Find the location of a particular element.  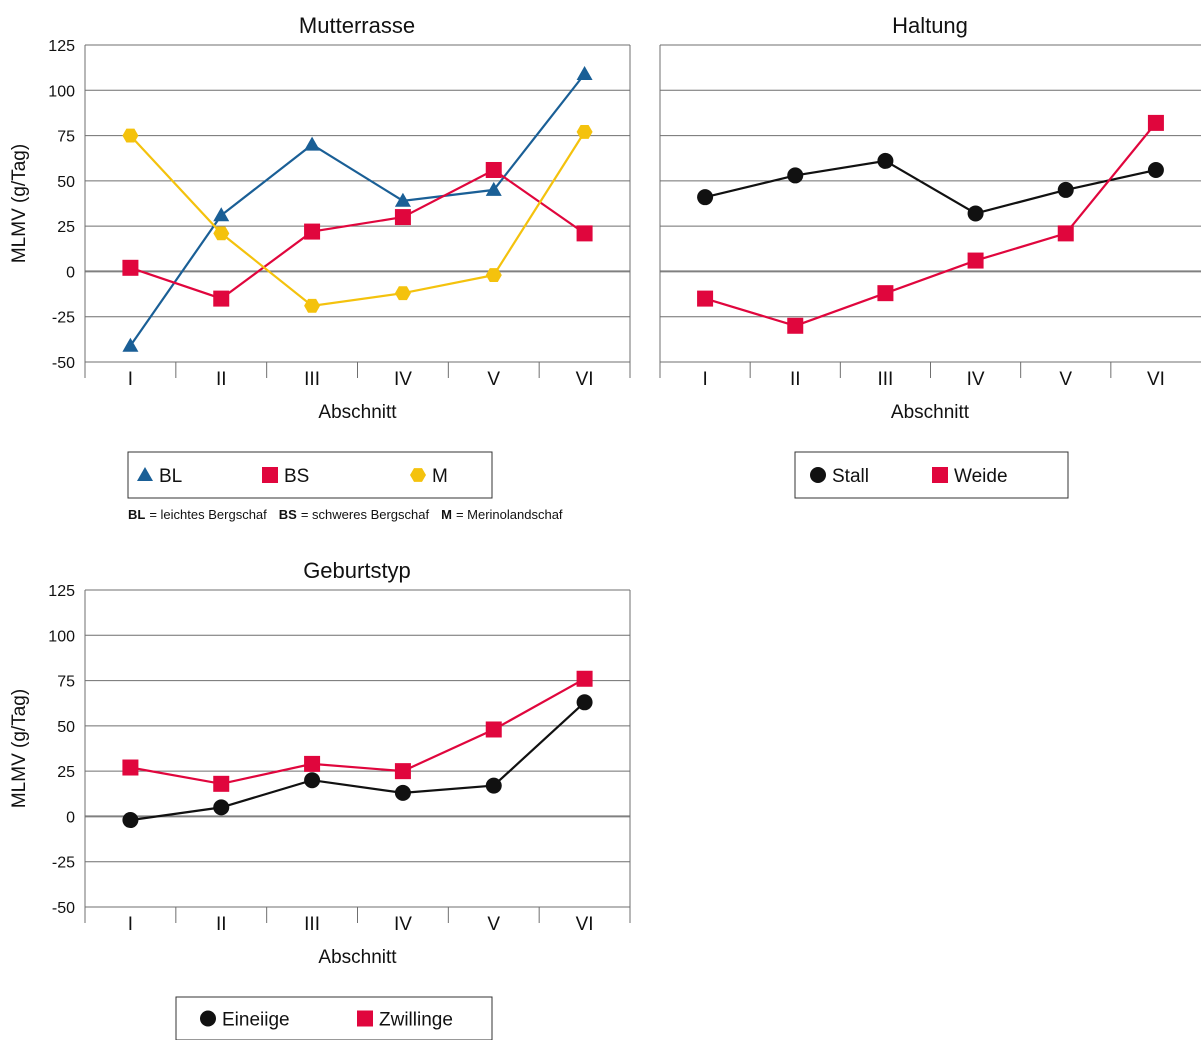

y-tick-label: -25 is located at coordinates (63, 318).